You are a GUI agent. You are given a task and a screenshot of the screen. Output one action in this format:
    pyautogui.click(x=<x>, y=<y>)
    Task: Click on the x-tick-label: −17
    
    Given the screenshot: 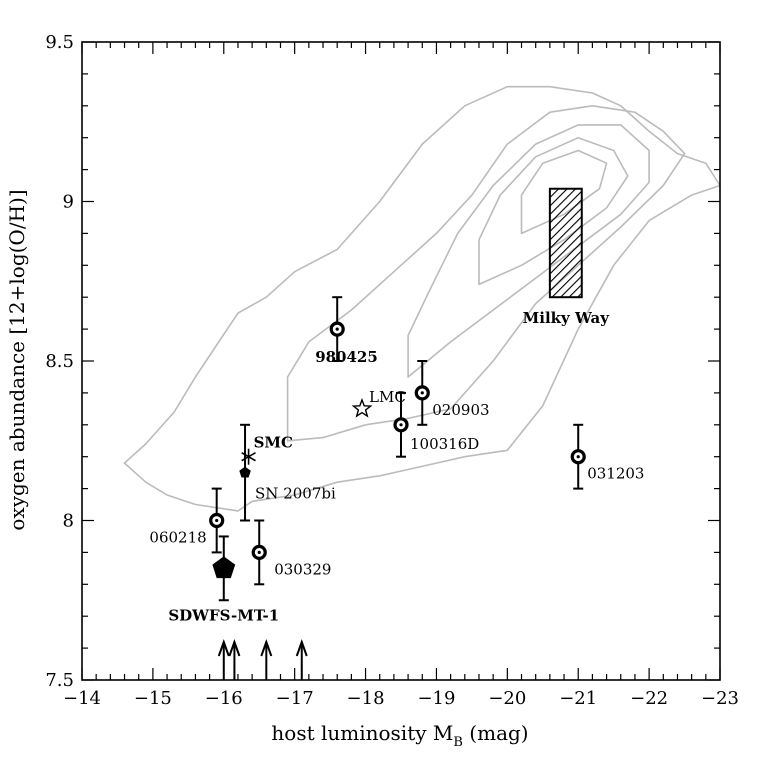 What is the action you would take?
    pyautogui.click(x=295, y=698)
    